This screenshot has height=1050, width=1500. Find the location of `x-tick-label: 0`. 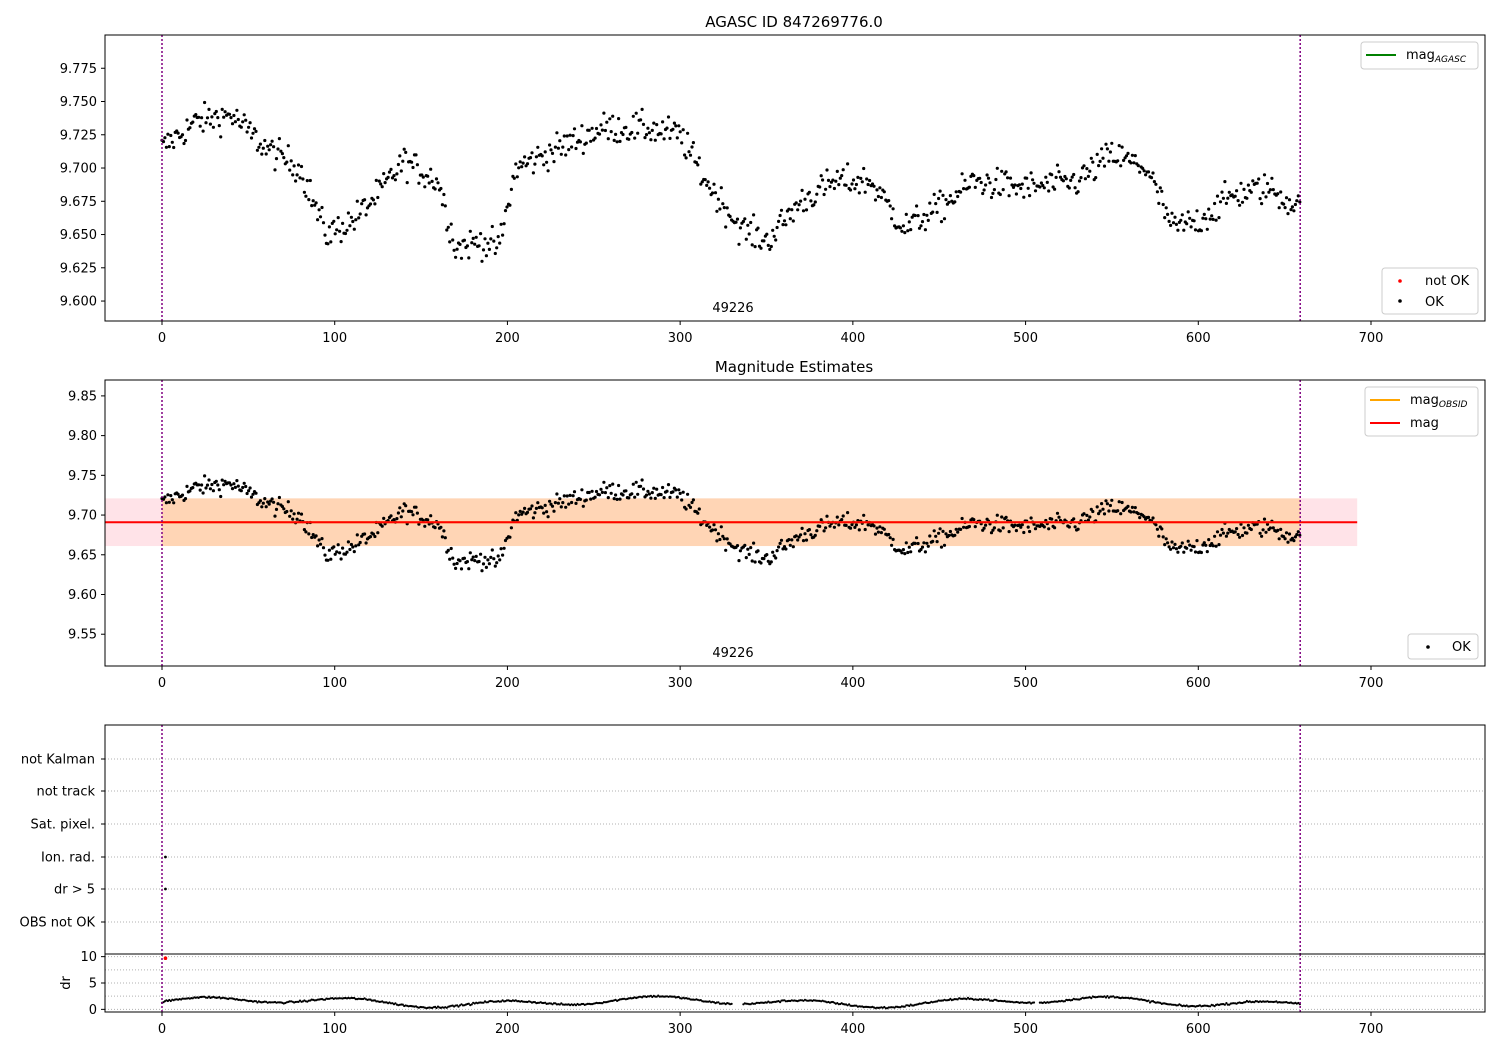

x-tick-label: 0 is located at coordinates (162, 683).